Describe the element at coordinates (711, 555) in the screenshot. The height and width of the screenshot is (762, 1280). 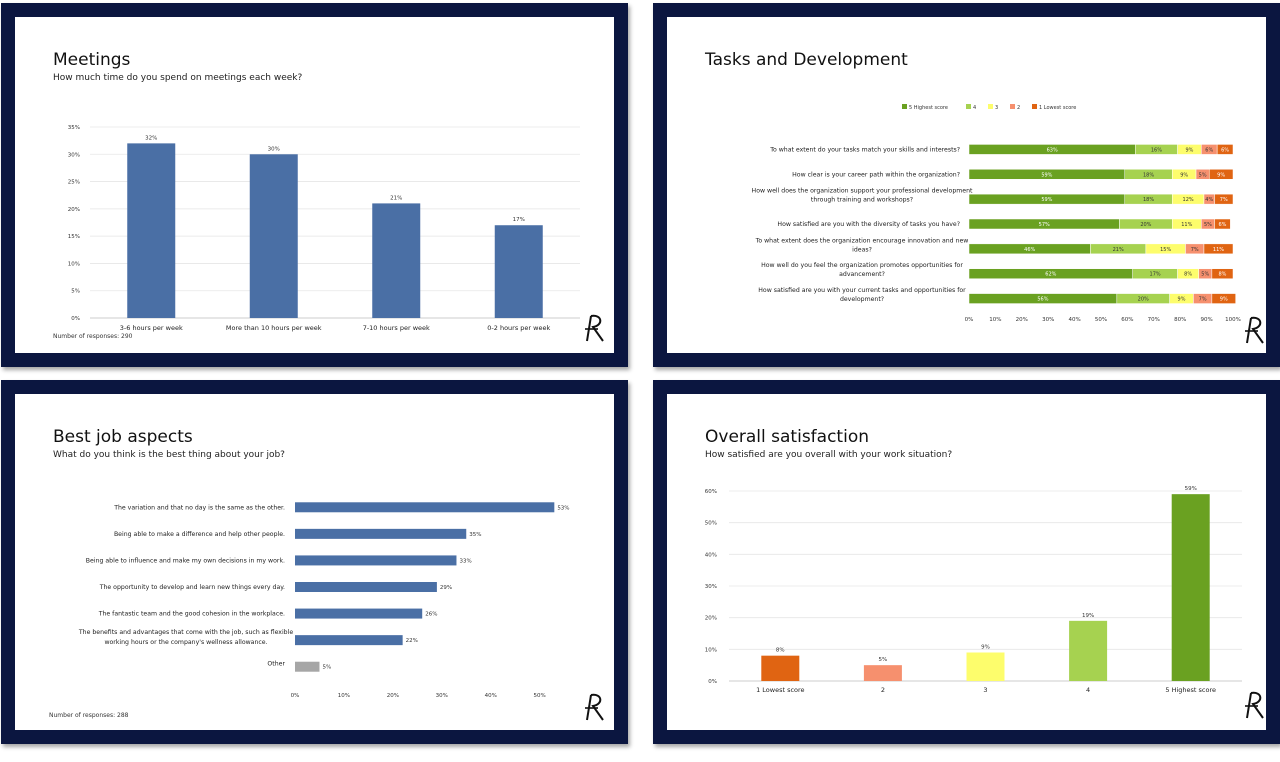
I see `y-tick-label: 40%` at that location.